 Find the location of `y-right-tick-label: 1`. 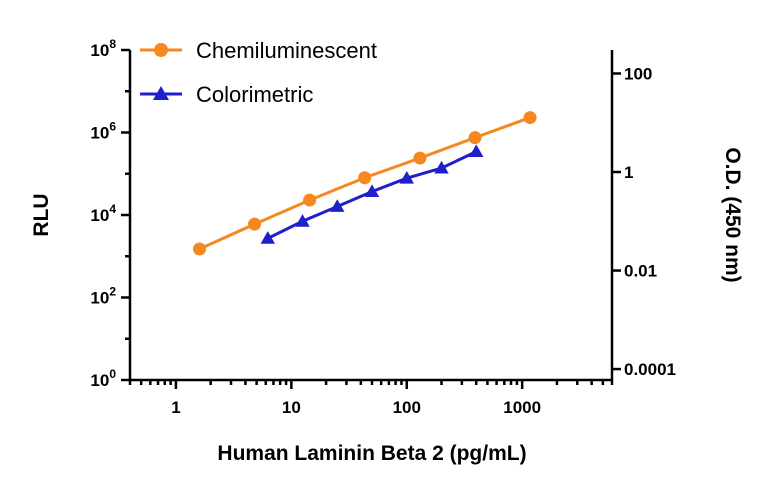

y-right-tick-label: 1 is located at coordinates (628, 172).